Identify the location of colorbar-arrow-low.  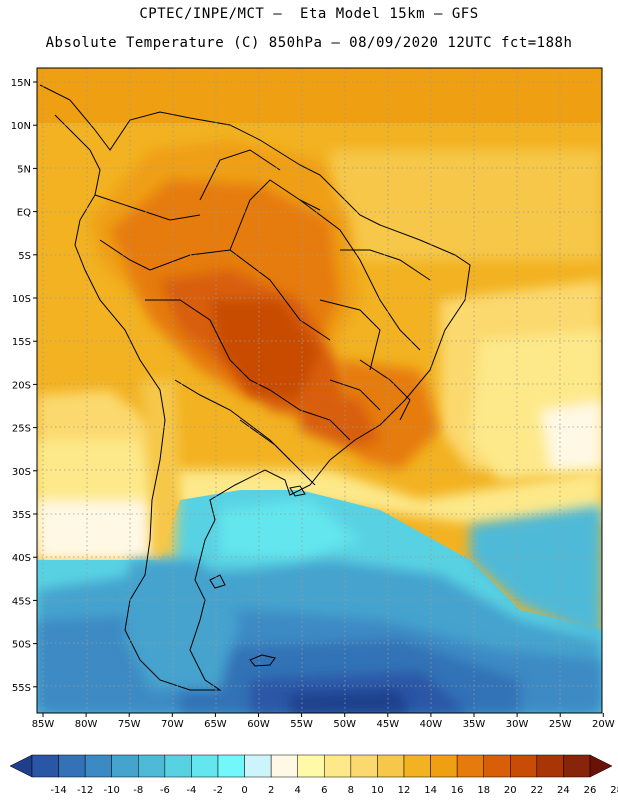
(21, 766).